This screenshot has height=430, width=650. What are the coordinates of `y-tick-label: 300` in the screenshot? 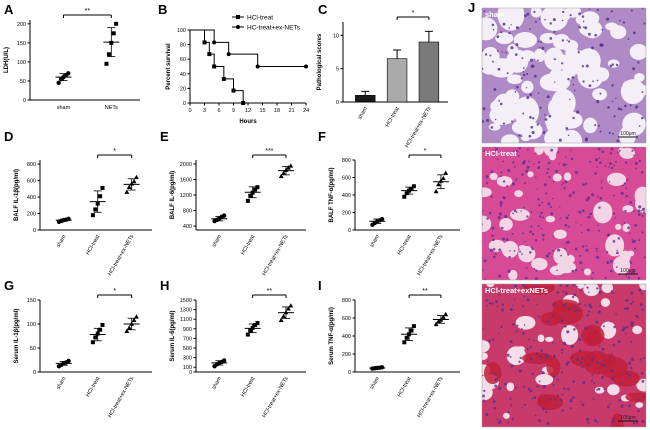 It's located at (187, 359).